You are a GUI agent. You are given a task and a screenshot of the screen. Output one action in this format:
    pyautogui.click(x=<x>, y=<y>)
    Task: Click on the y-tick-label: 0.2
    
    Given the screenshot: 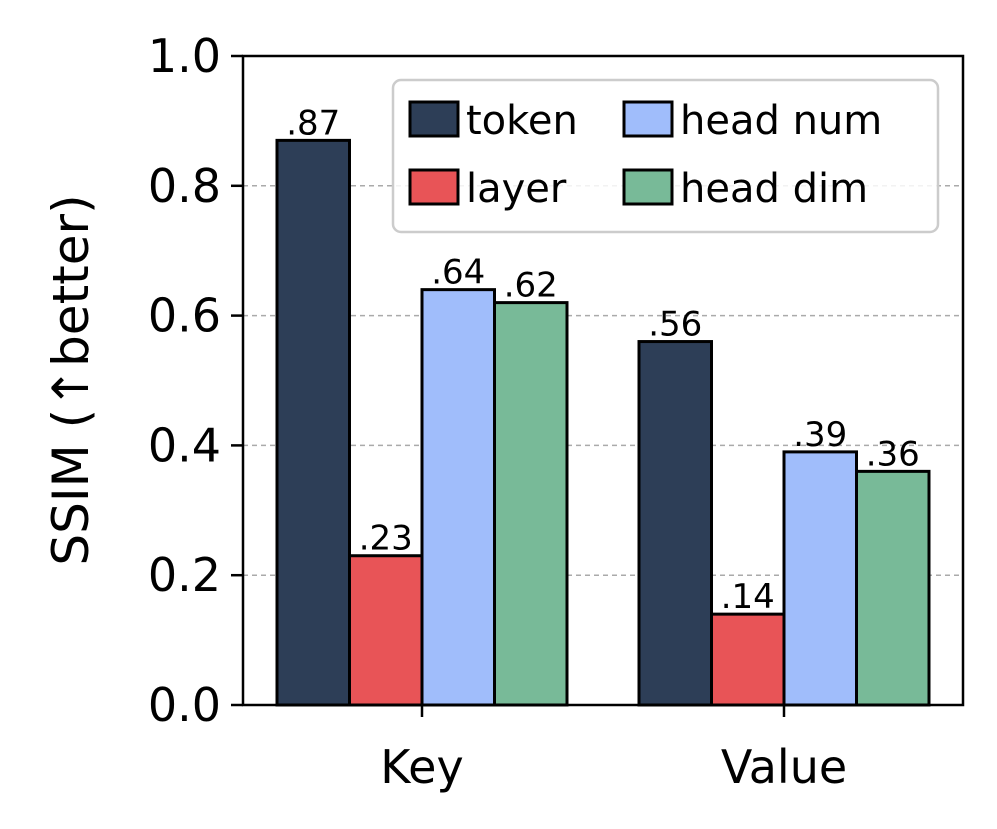 What is the action you would take?
    pyautogui.click(x=184, y=575)
    